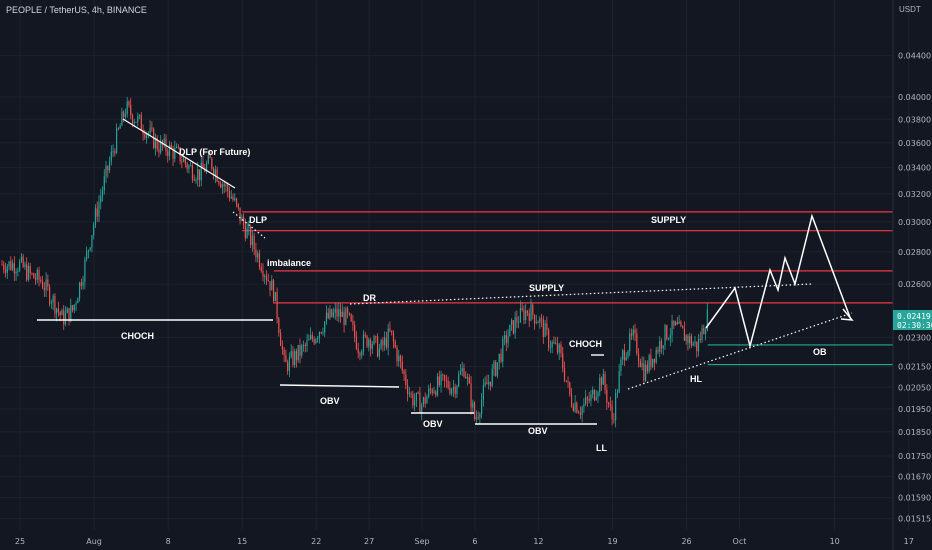 This screenshot has height=550, width=932. Describe the element at coordinates (668, 220) in the screenshot. I see `annotation-supply-top: SUPPLY` at that location.